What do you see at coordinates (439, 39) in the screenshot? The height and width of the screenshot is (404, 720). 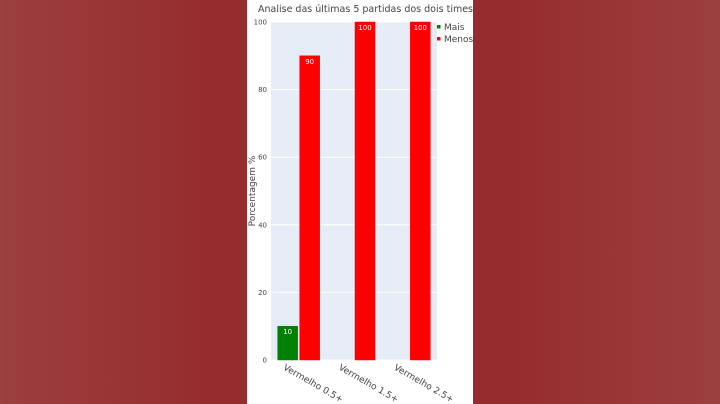 I see `legend-swatch-menos` at bounding box center [439, 39].